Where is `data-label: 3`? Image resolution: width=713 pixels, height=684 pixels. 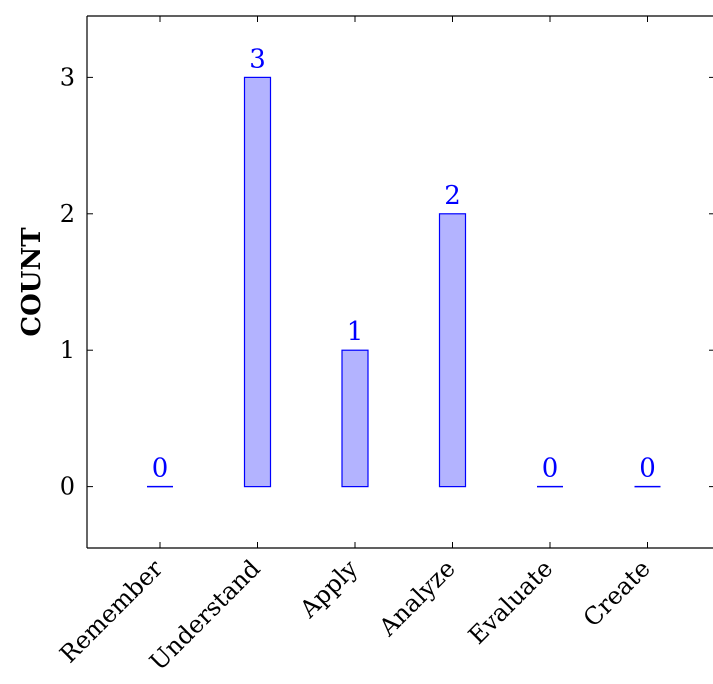
data-label: 3 is located at coordinates (257, 59).